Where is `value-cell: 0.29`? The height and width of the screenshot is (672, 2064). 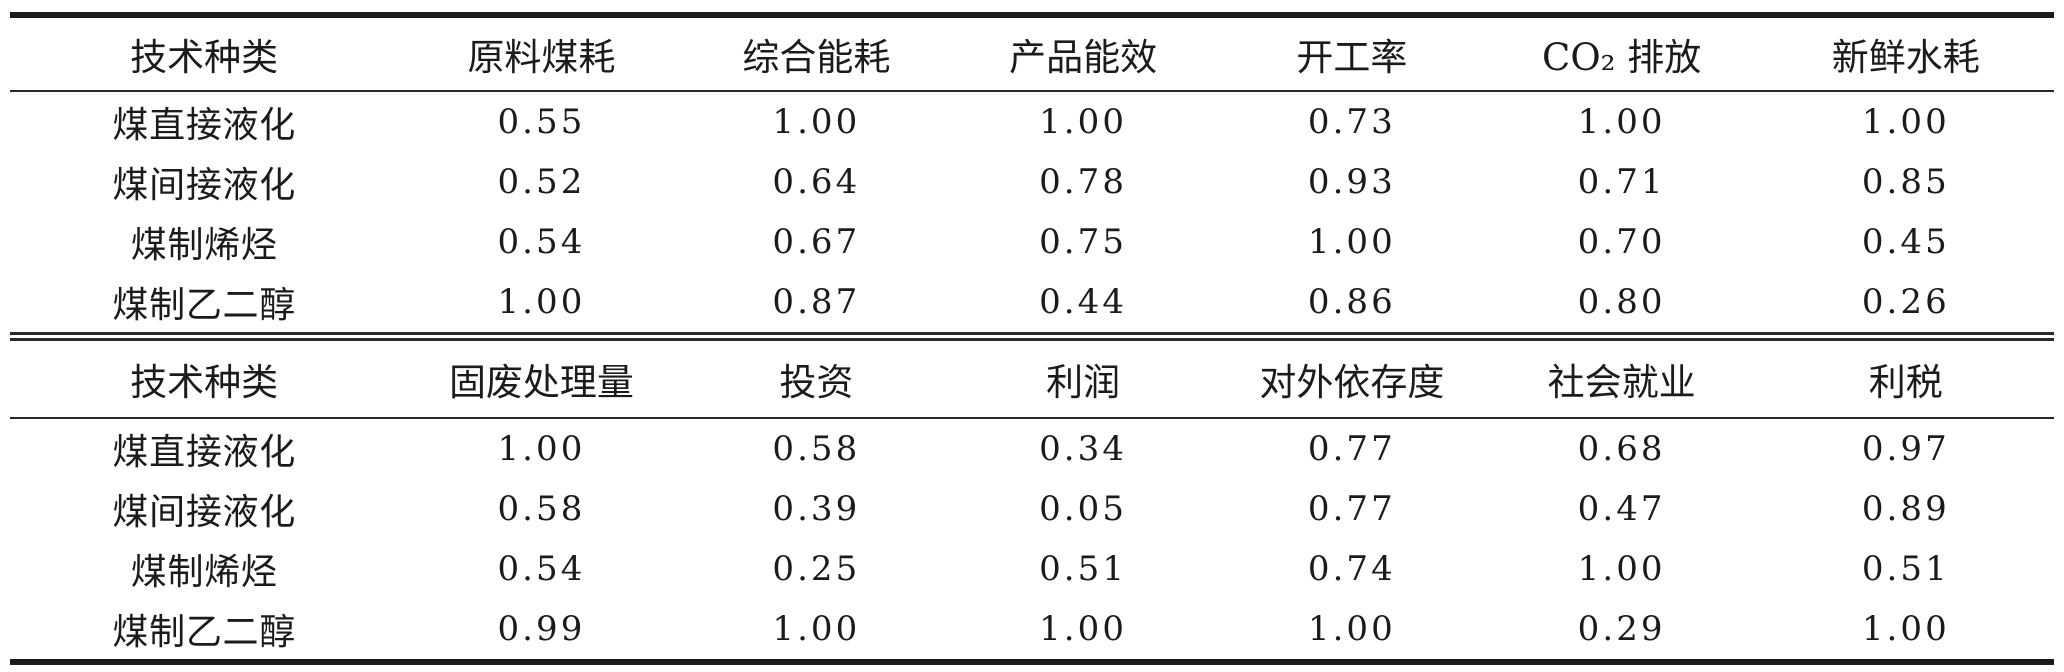 value-cell: 0.29 is located at coordinates (1621, 629).